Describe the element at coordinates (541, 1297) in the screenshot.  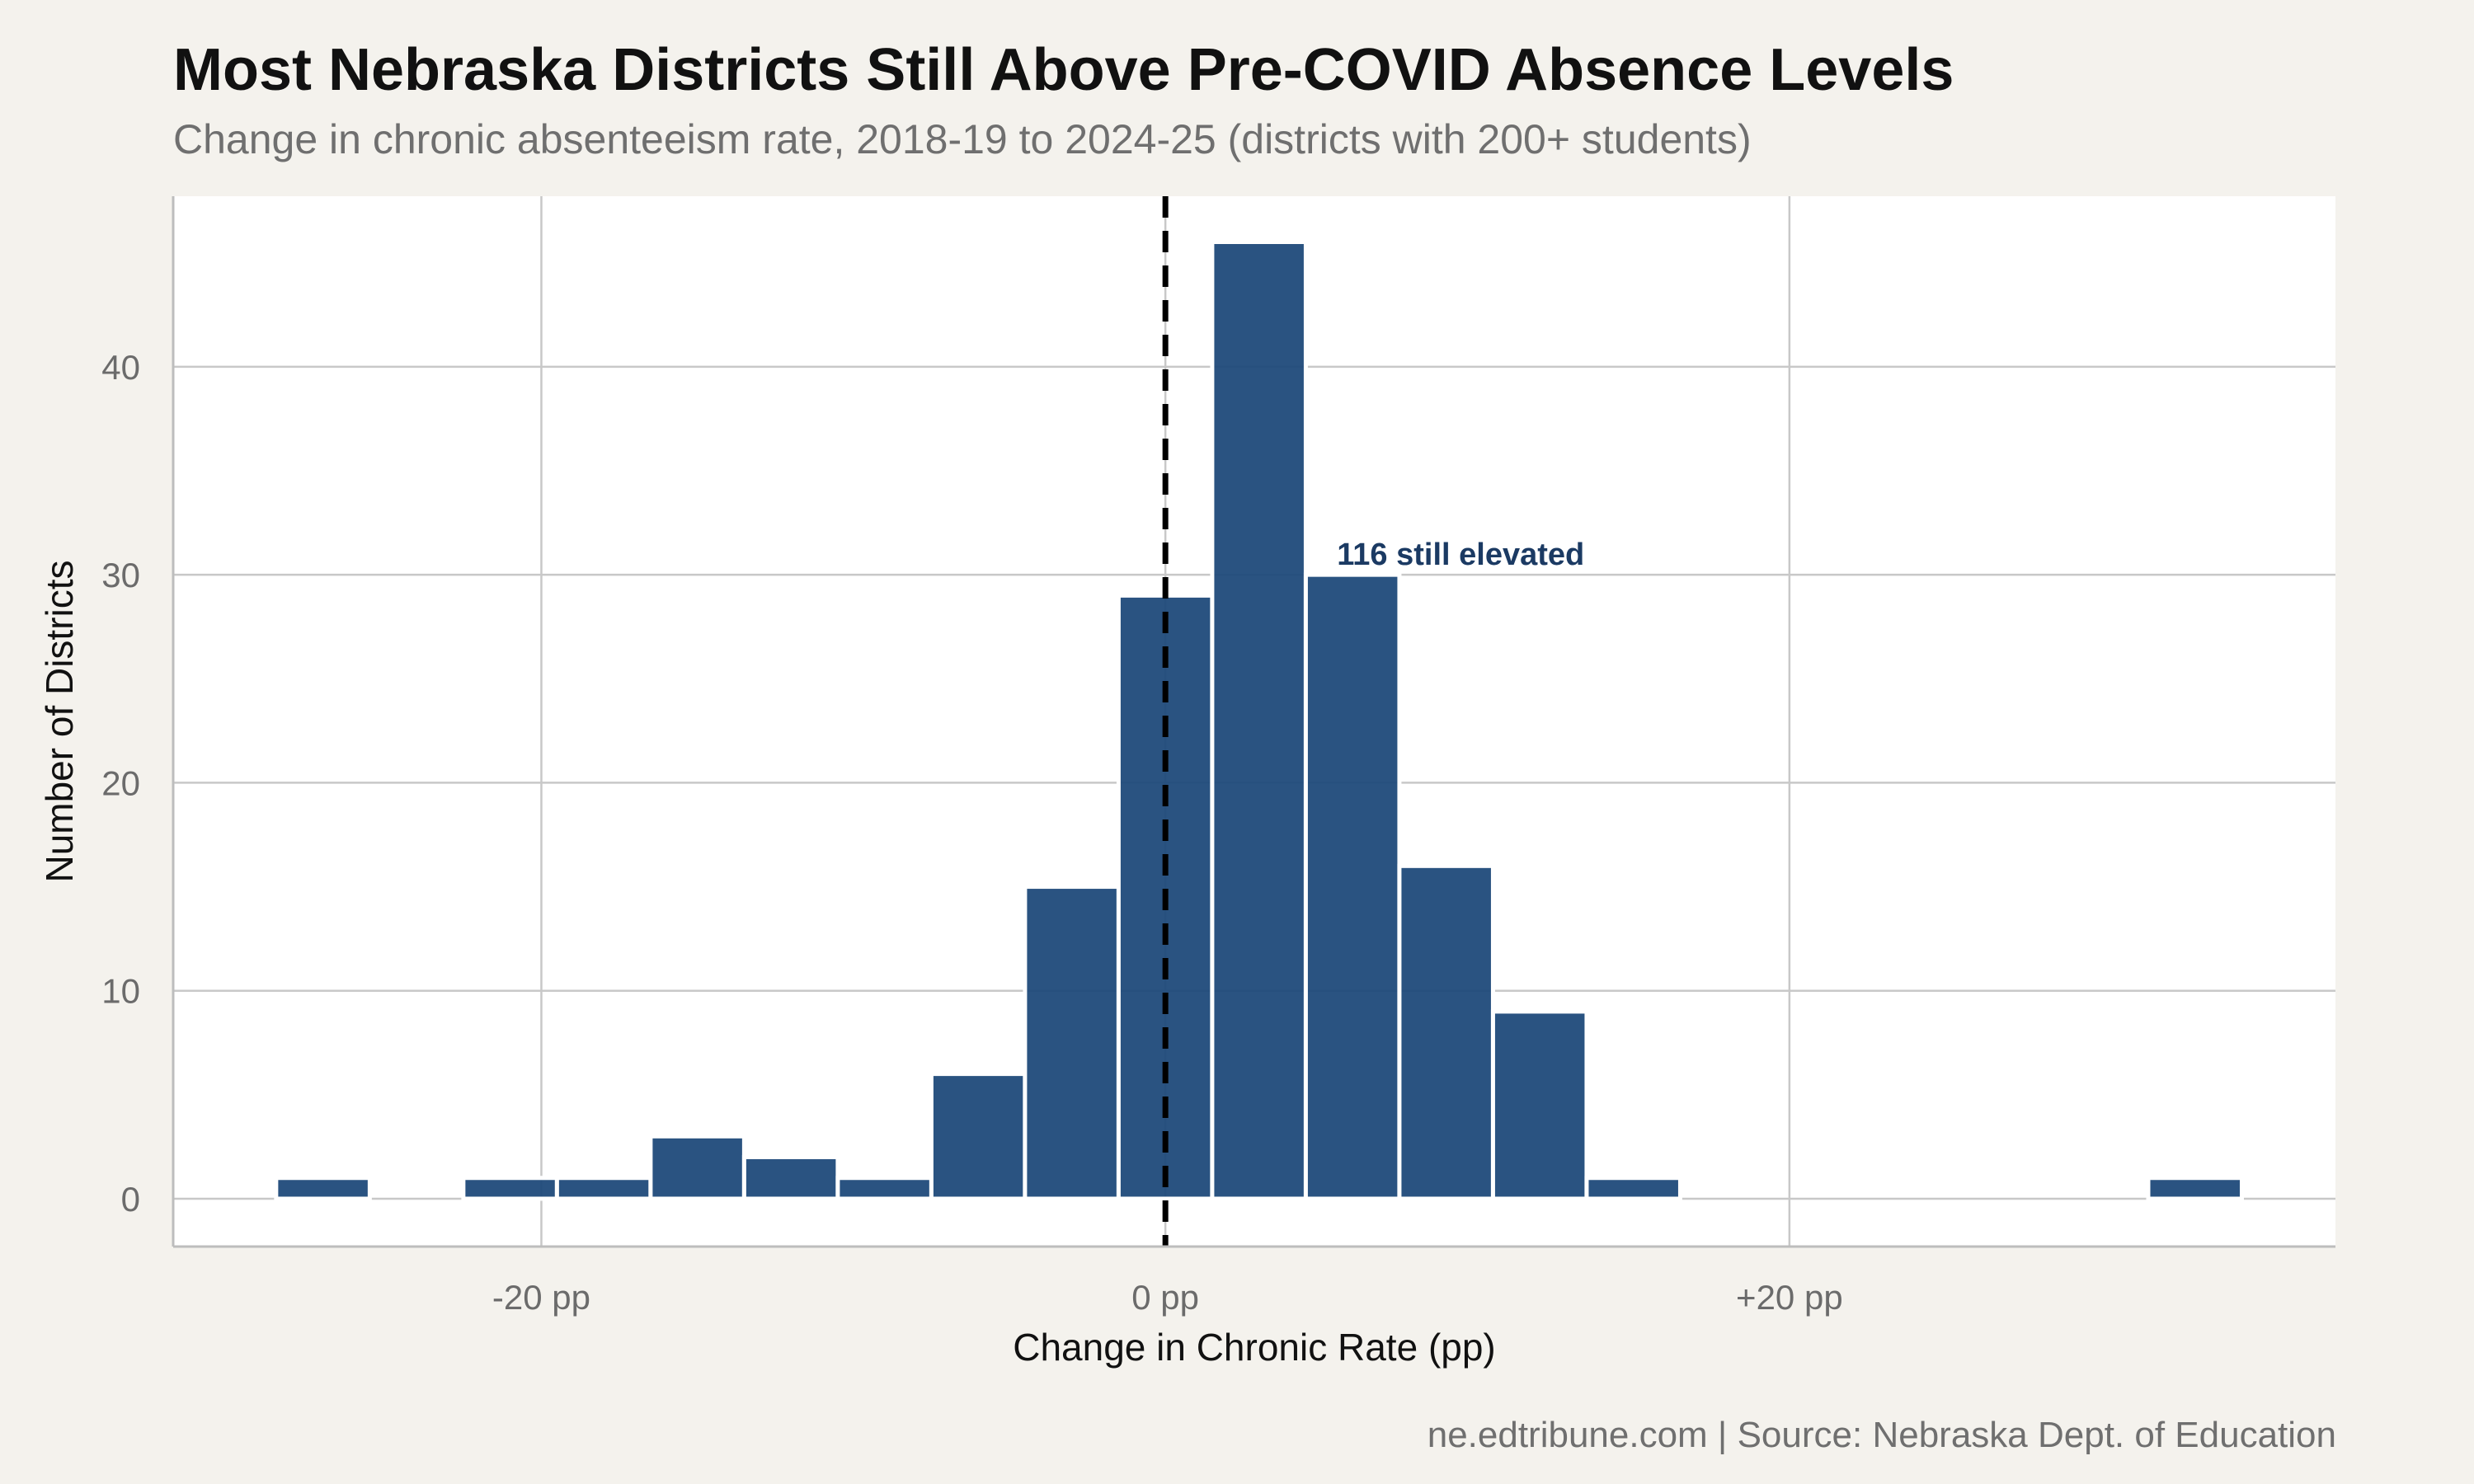
I see `x-tick-label: -20 pp` at that location.